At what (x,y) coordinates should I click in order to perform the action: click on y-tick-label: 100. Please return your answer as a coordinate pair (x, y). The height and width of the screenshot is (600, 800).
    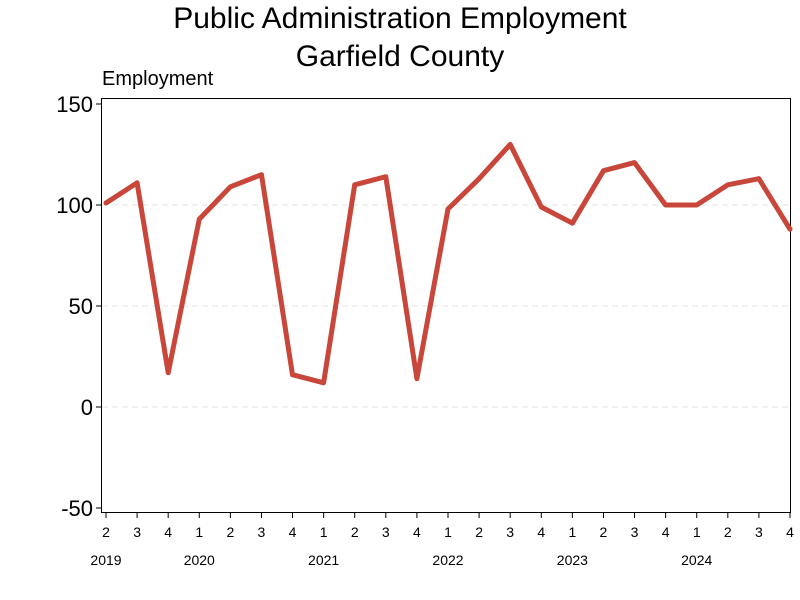
    Looking at the image, I should click on (74, 205).